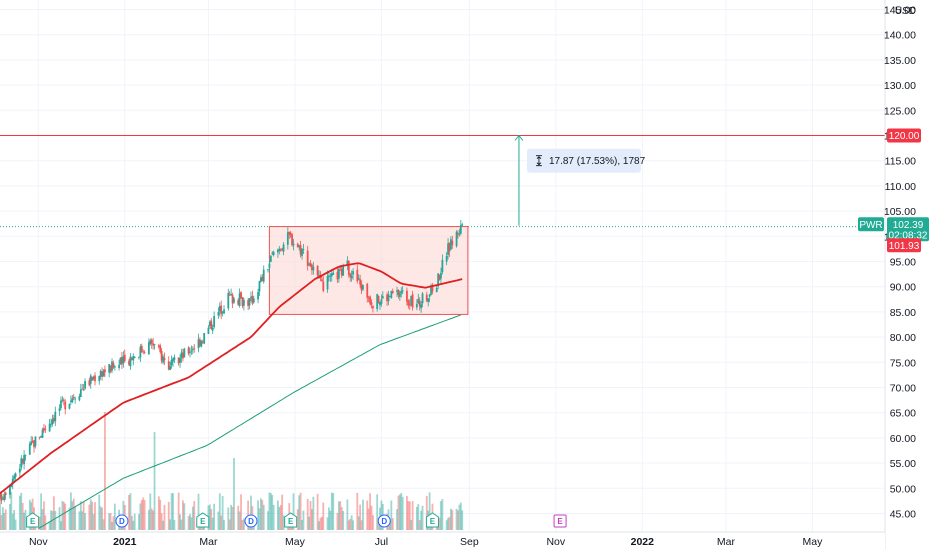 This screenshot has height=550, width=932. Describe the element at coordinates (208, 542) in the screenshot. I see `x-tick-label: Mar` at that location.